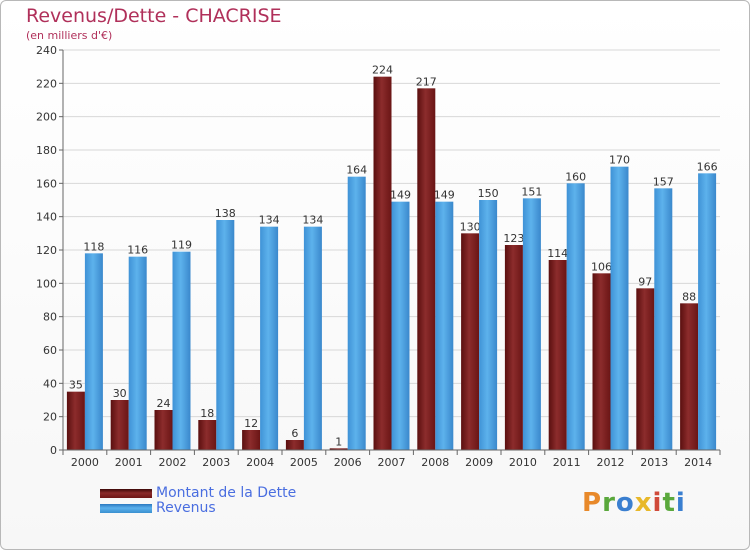 Image resolution: width=750 pixels, height=550 pixels. What do you see at coordinates (356, 170) in the screenshot?
I see `bar-value-label: 164` at bounding box center [356, 170].